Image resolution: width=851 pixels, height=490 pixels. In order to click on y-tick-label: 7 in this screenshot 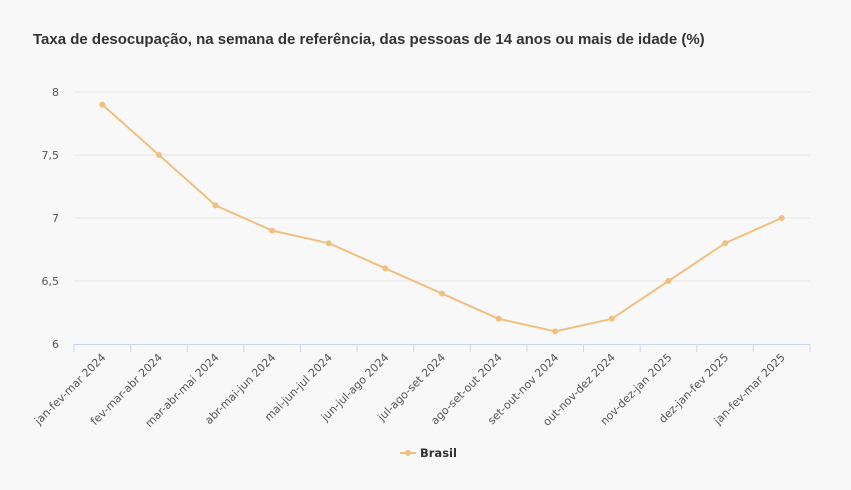, I will do `click(55, 218)`.